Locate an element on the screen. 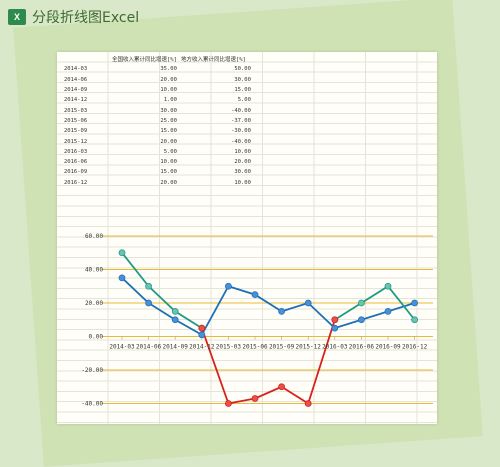  table-row: 2016-12 20.00 10.00 is located at coordinates (157, 183).